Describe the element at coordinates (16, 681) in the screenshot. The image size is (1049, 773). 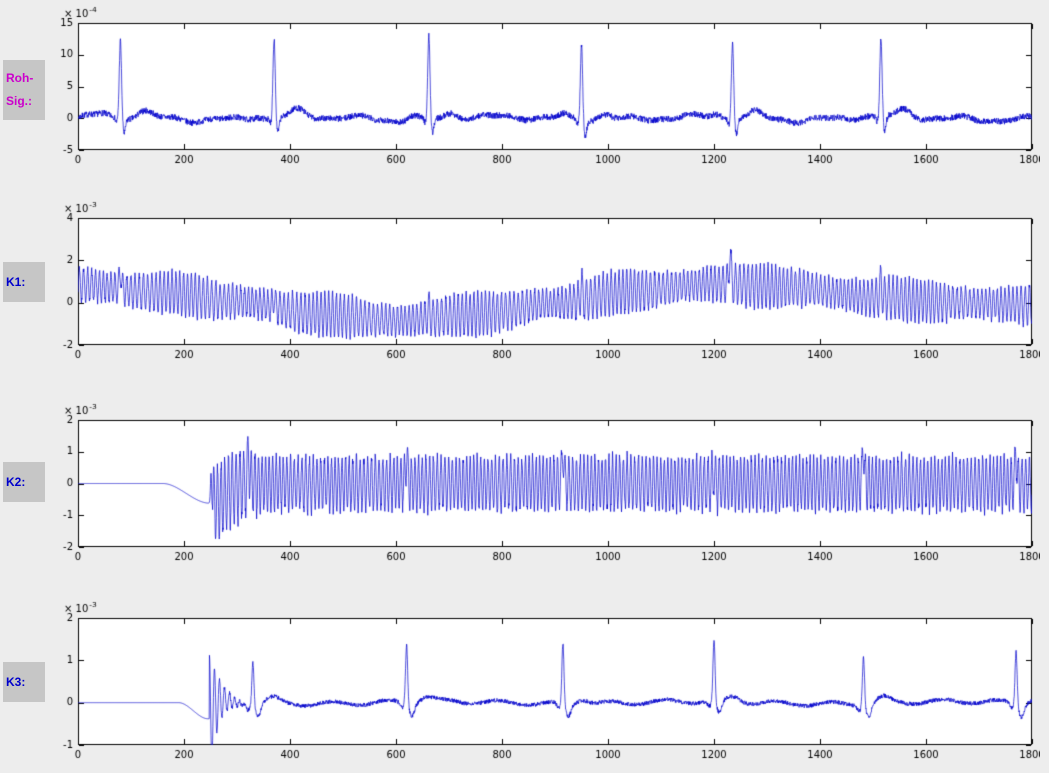
I see `signal-label-k3-text: K3:` at that location.